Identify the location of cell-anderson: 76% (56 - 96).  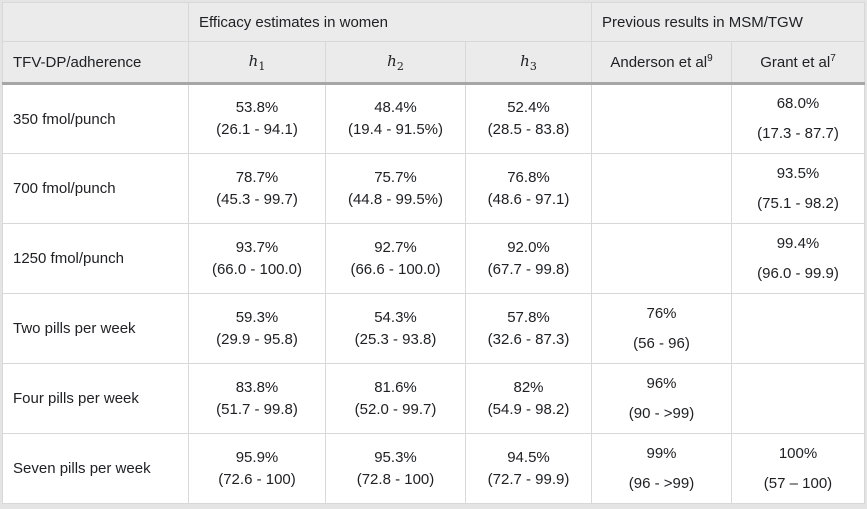
(661, 328).